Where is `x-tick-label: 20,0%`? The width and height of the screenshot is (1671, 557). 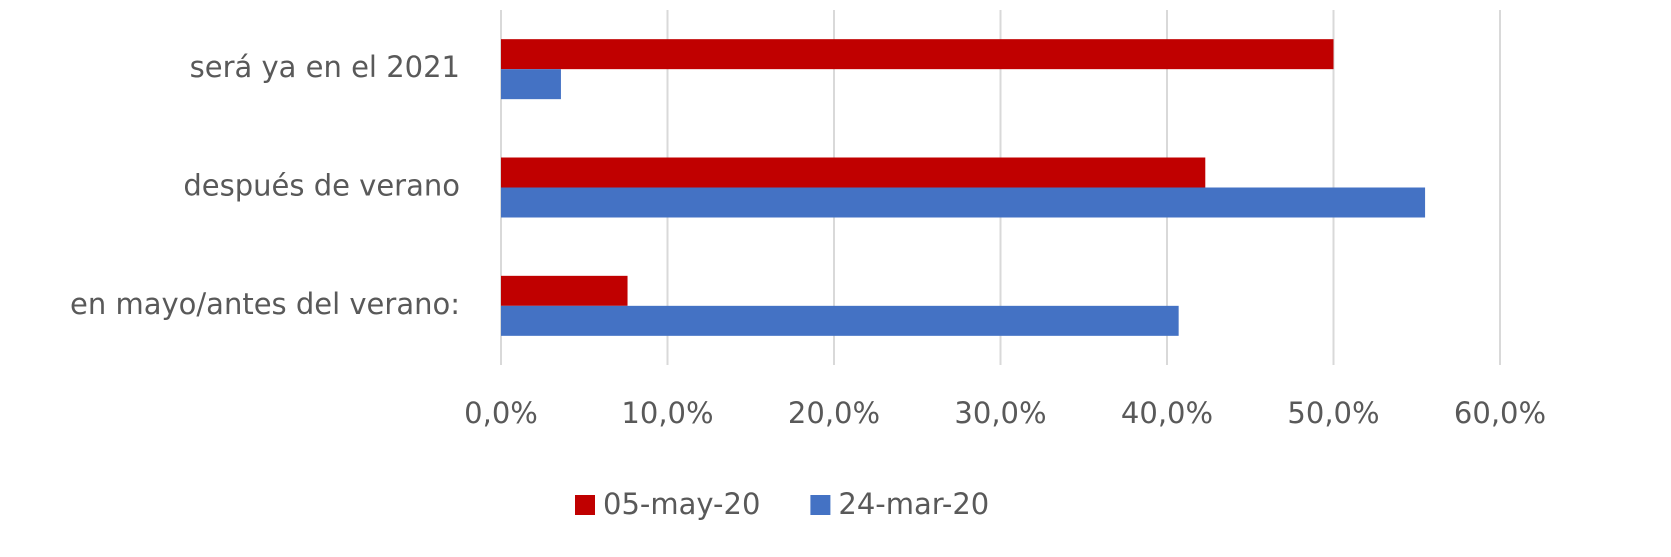
x-tick-label: 20,0% is located at coordinates (834, 413).